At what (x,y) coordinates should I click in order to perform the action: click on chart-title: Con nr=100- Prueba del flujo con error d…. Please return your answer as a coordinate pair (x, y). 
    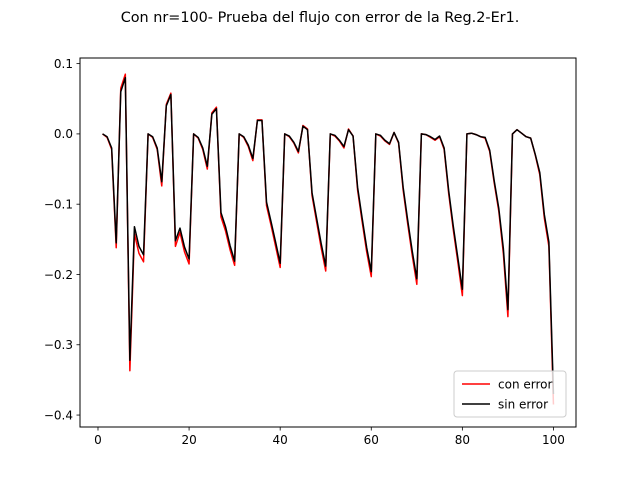
    Looking at the image, I should click on (320, 18).